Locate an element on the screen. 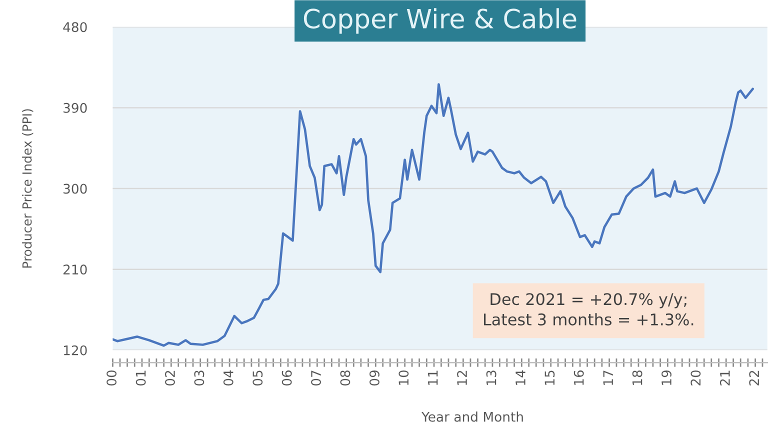  x-tick-label: 04 is located at coordinates (228, 378).